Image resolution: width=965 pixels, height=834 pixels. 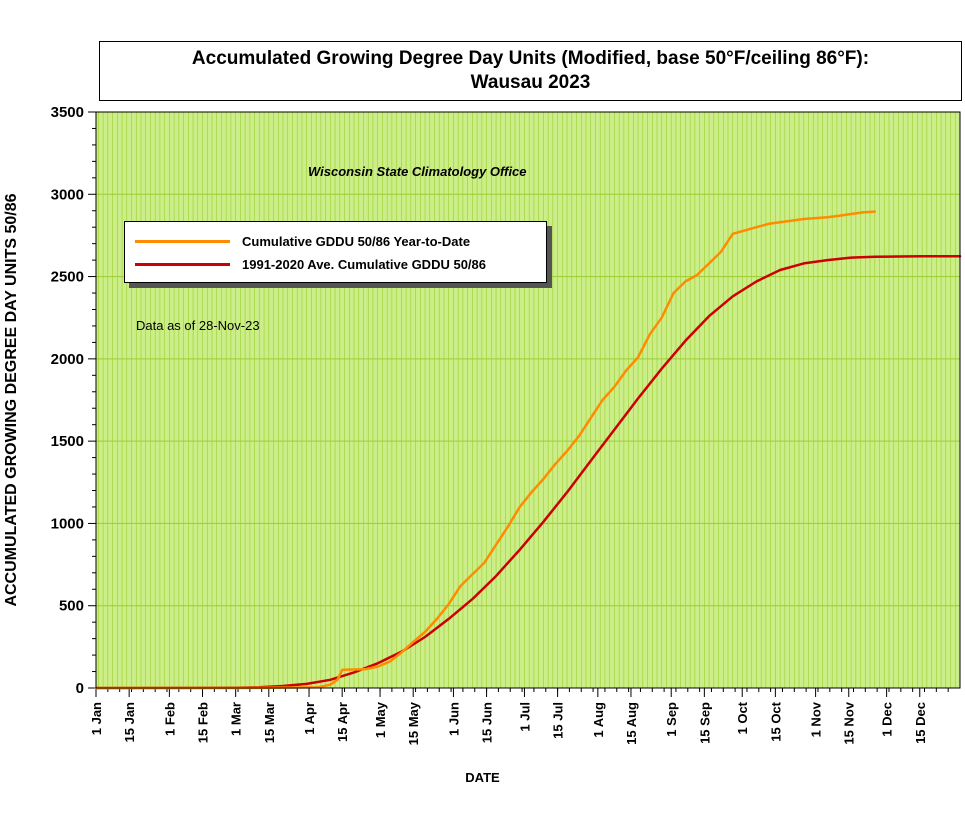 I want to click on chart-title-line2: Wausau 2023, so click(x=530, y=82).